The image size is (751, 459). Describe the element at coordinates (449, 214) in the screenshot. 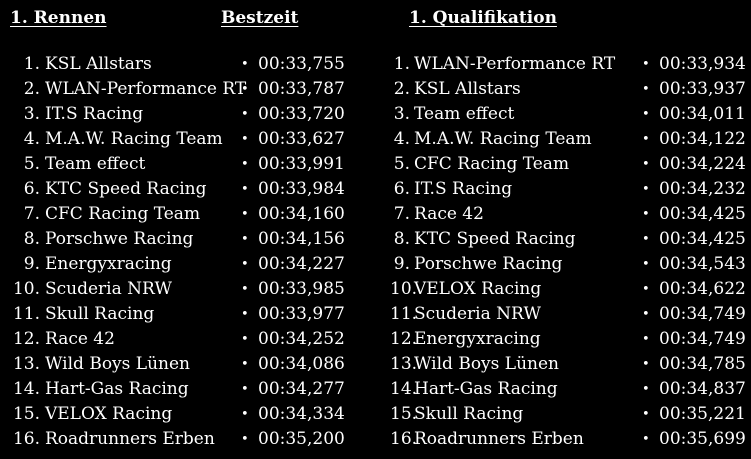

I see `team-name: Race 42` at that location.